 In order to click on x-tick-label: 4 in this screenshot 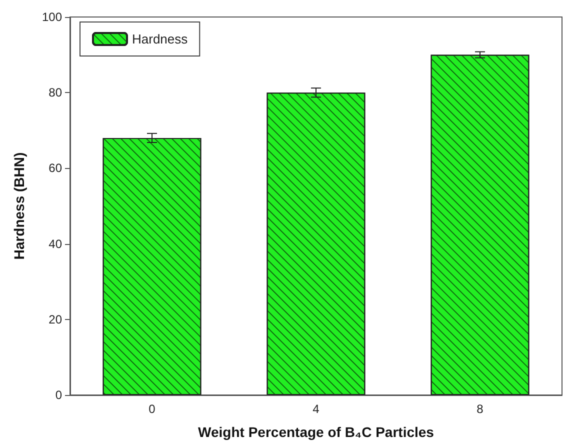, I will do `click(316, 409)`.